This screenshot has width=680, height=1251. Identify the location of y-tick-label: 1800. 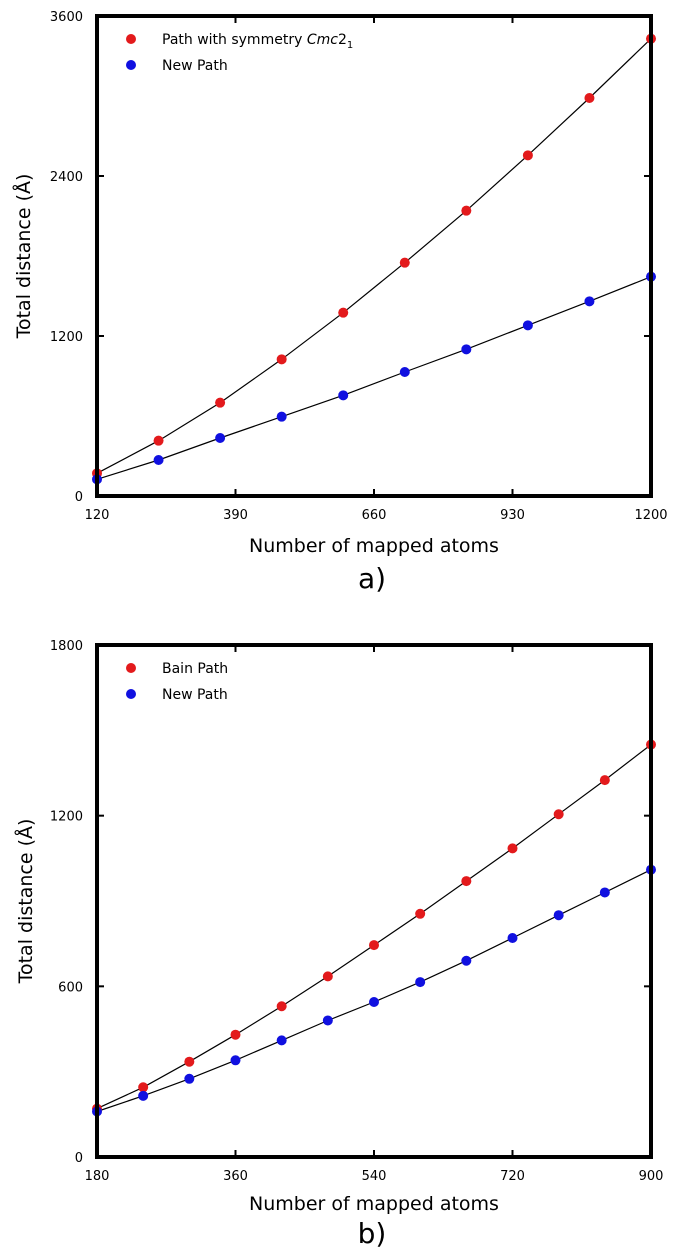
(66, 646).